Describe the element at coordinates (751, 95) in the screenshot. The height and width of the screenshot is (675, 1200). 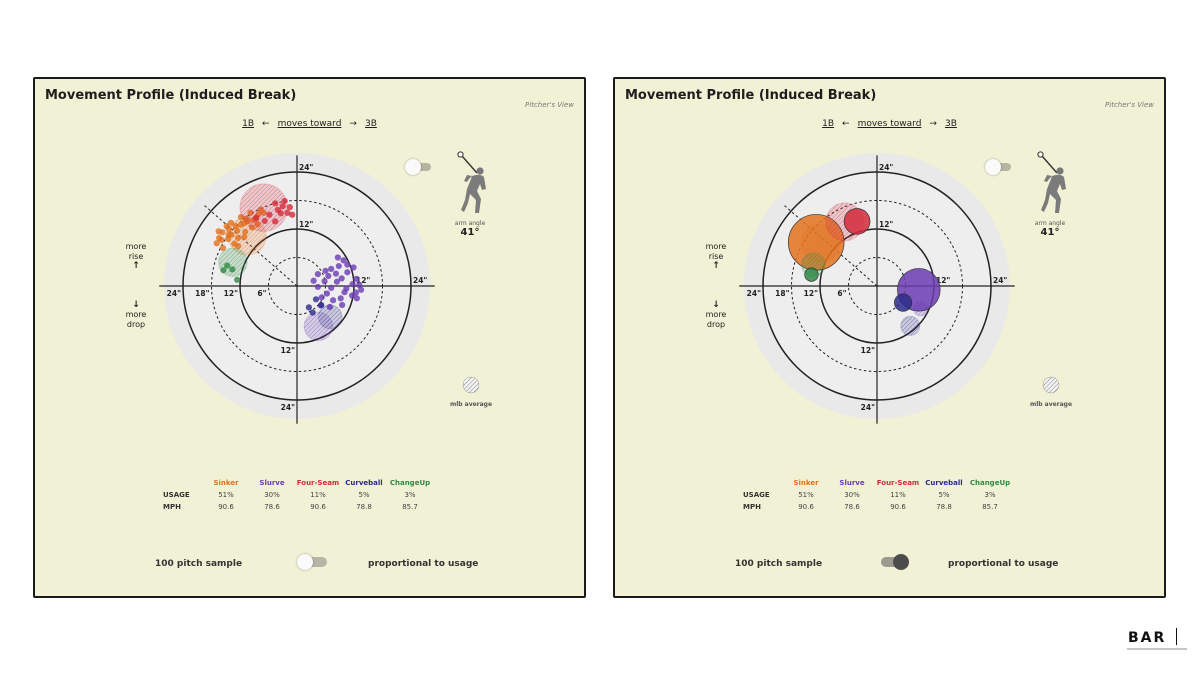
I see `panel-title: Movement Profile (Induced Break)` at that location.